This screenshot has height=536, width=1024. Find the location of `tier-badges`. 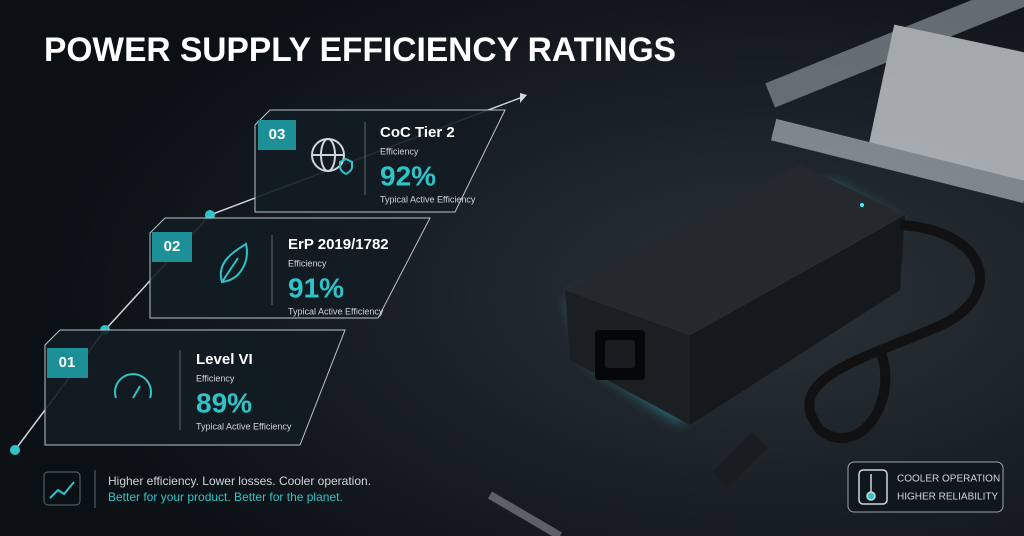

tier-badges is located at coordinates (171, 249).